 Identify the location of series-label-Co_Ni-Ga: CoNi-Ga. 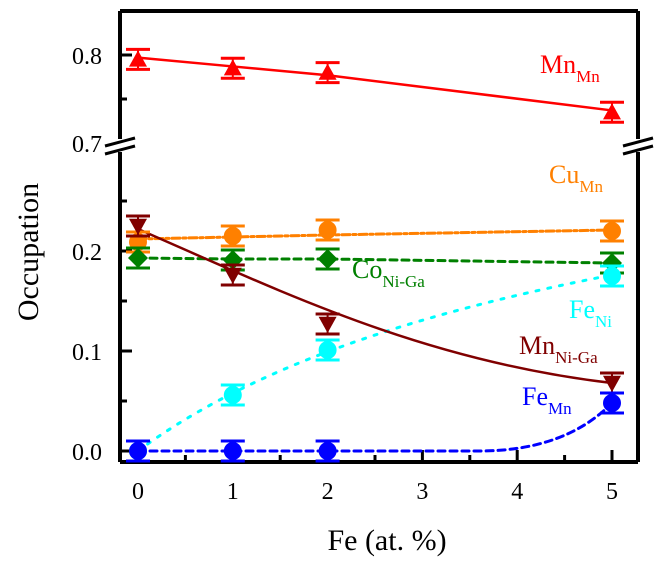
(388, 273).